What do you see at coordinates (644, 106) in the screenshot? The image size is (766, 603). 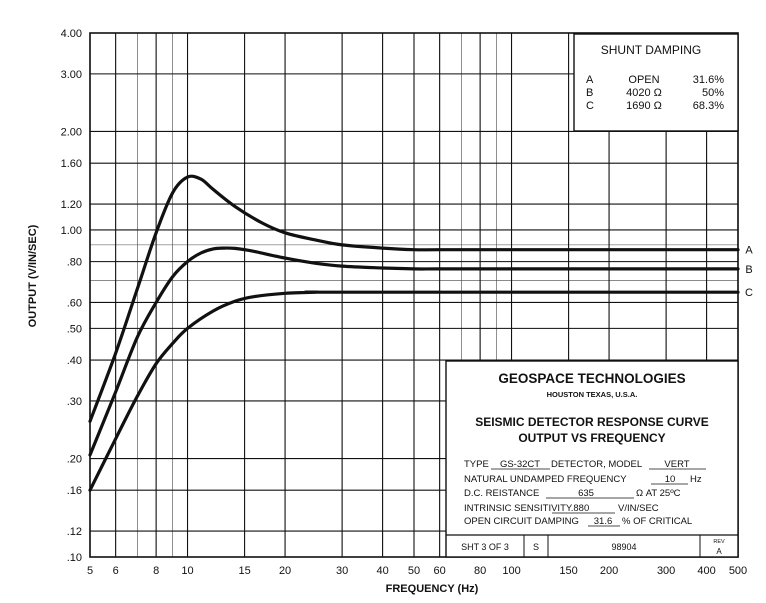 I see `shunt-row-resistance: 1690 Ω` at bounding box center [644, 106].